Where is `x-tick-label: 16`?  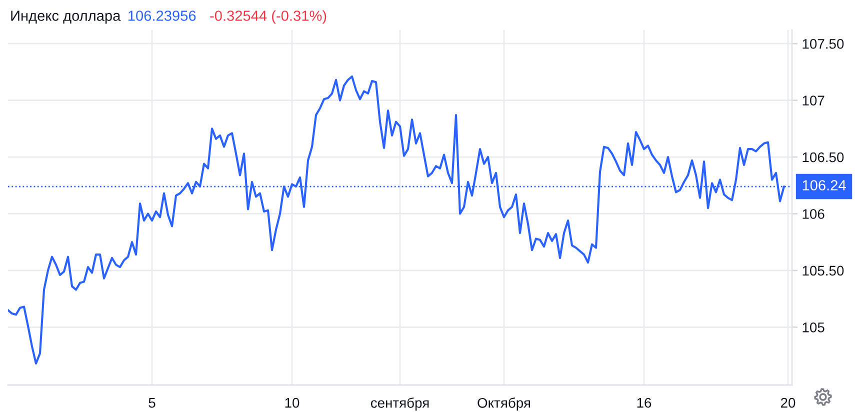 x-tick-label: 16 is located at coordinates (644, 403).